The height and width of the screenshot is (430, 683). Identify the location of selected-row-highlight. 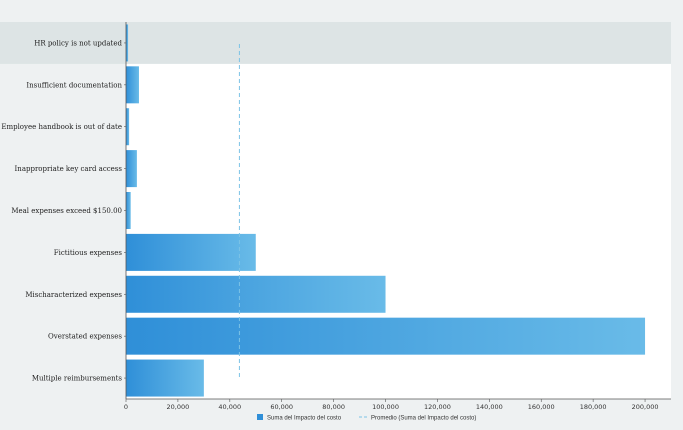
(335, 43).